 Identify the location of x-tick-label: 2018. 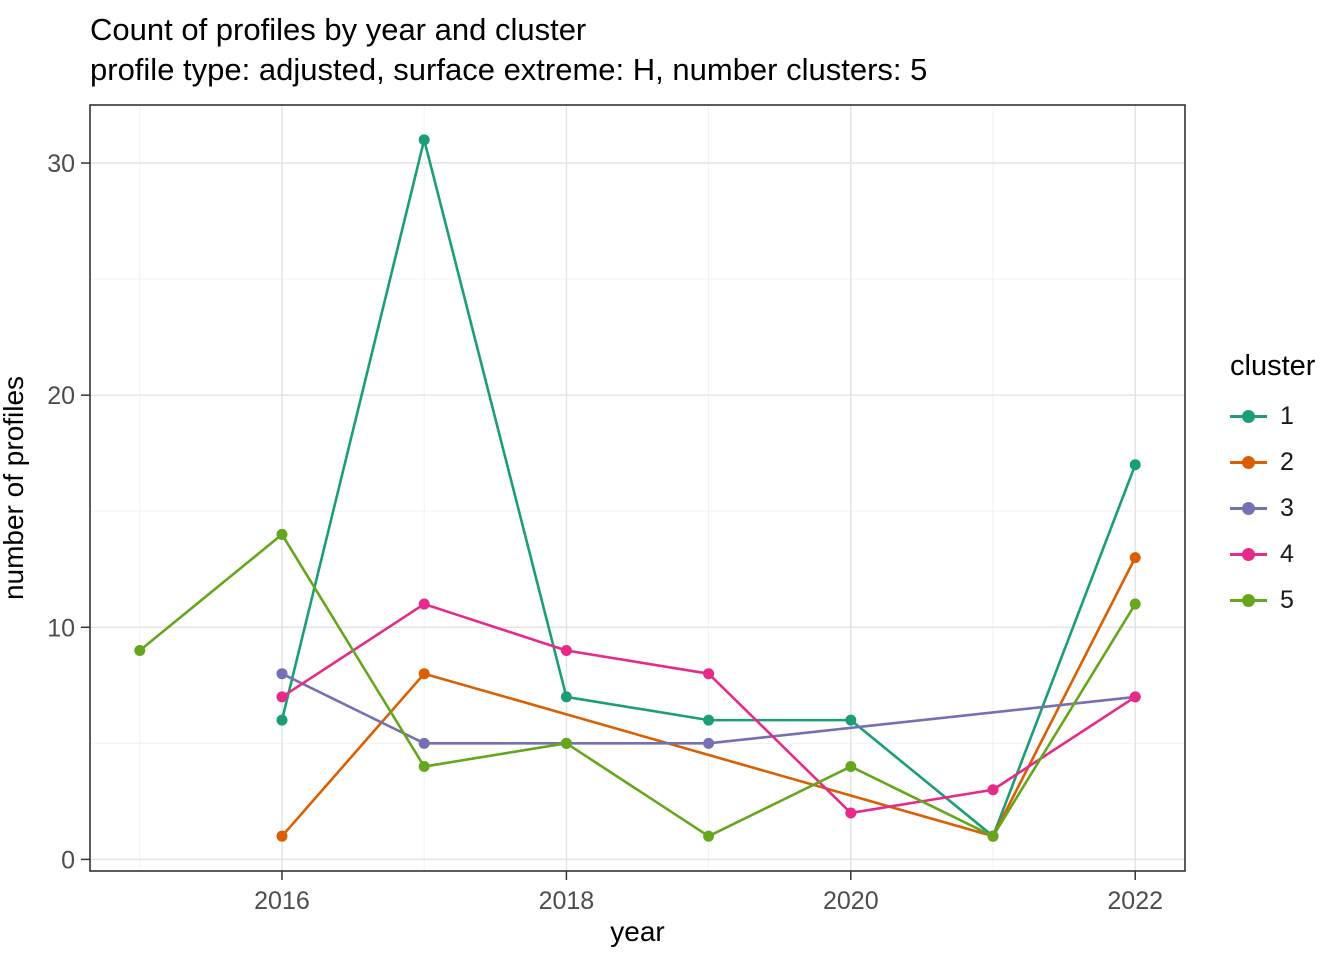
(567, 901).